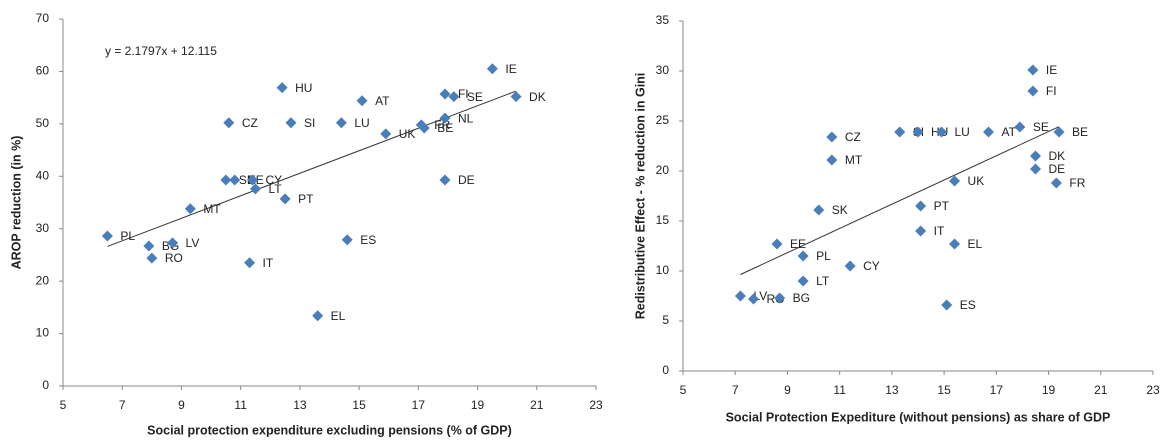  I want to click on point-label: LV, so click(193, 243).